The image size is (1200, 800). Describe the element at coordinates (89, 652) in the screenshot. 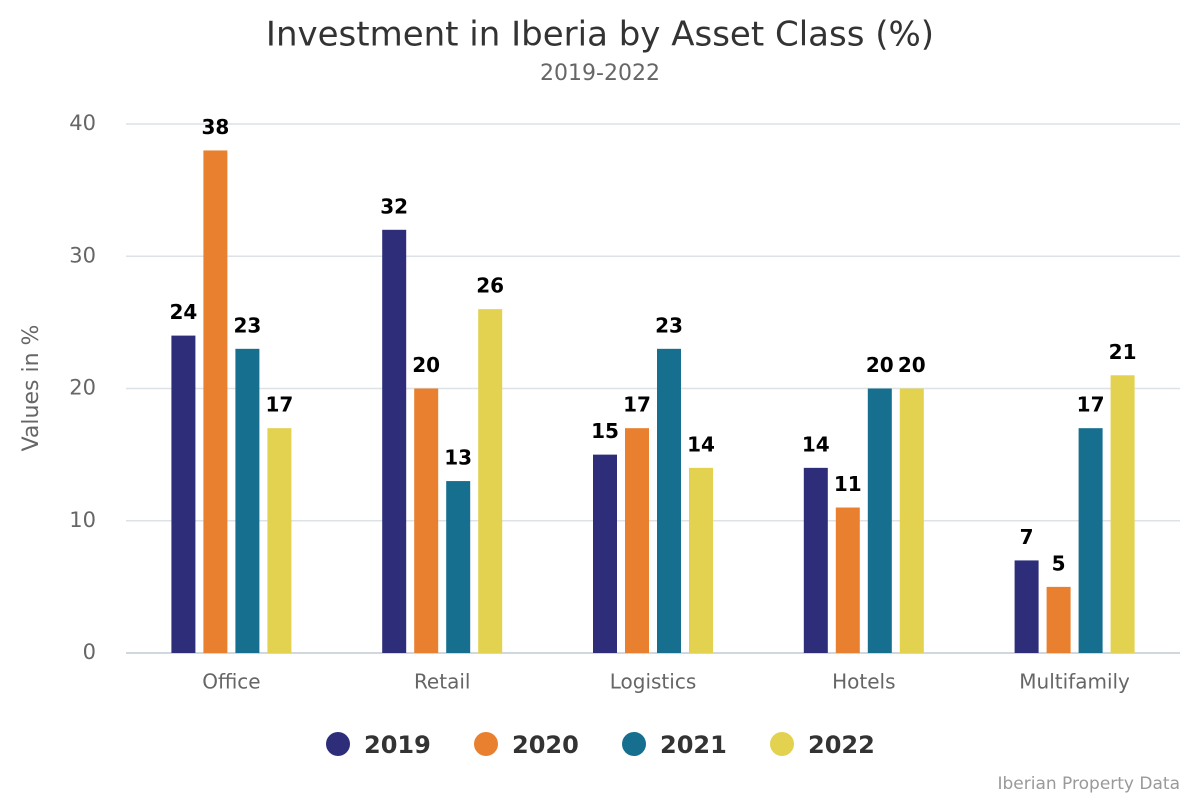

I see `y-tick-label: 0` at that location.